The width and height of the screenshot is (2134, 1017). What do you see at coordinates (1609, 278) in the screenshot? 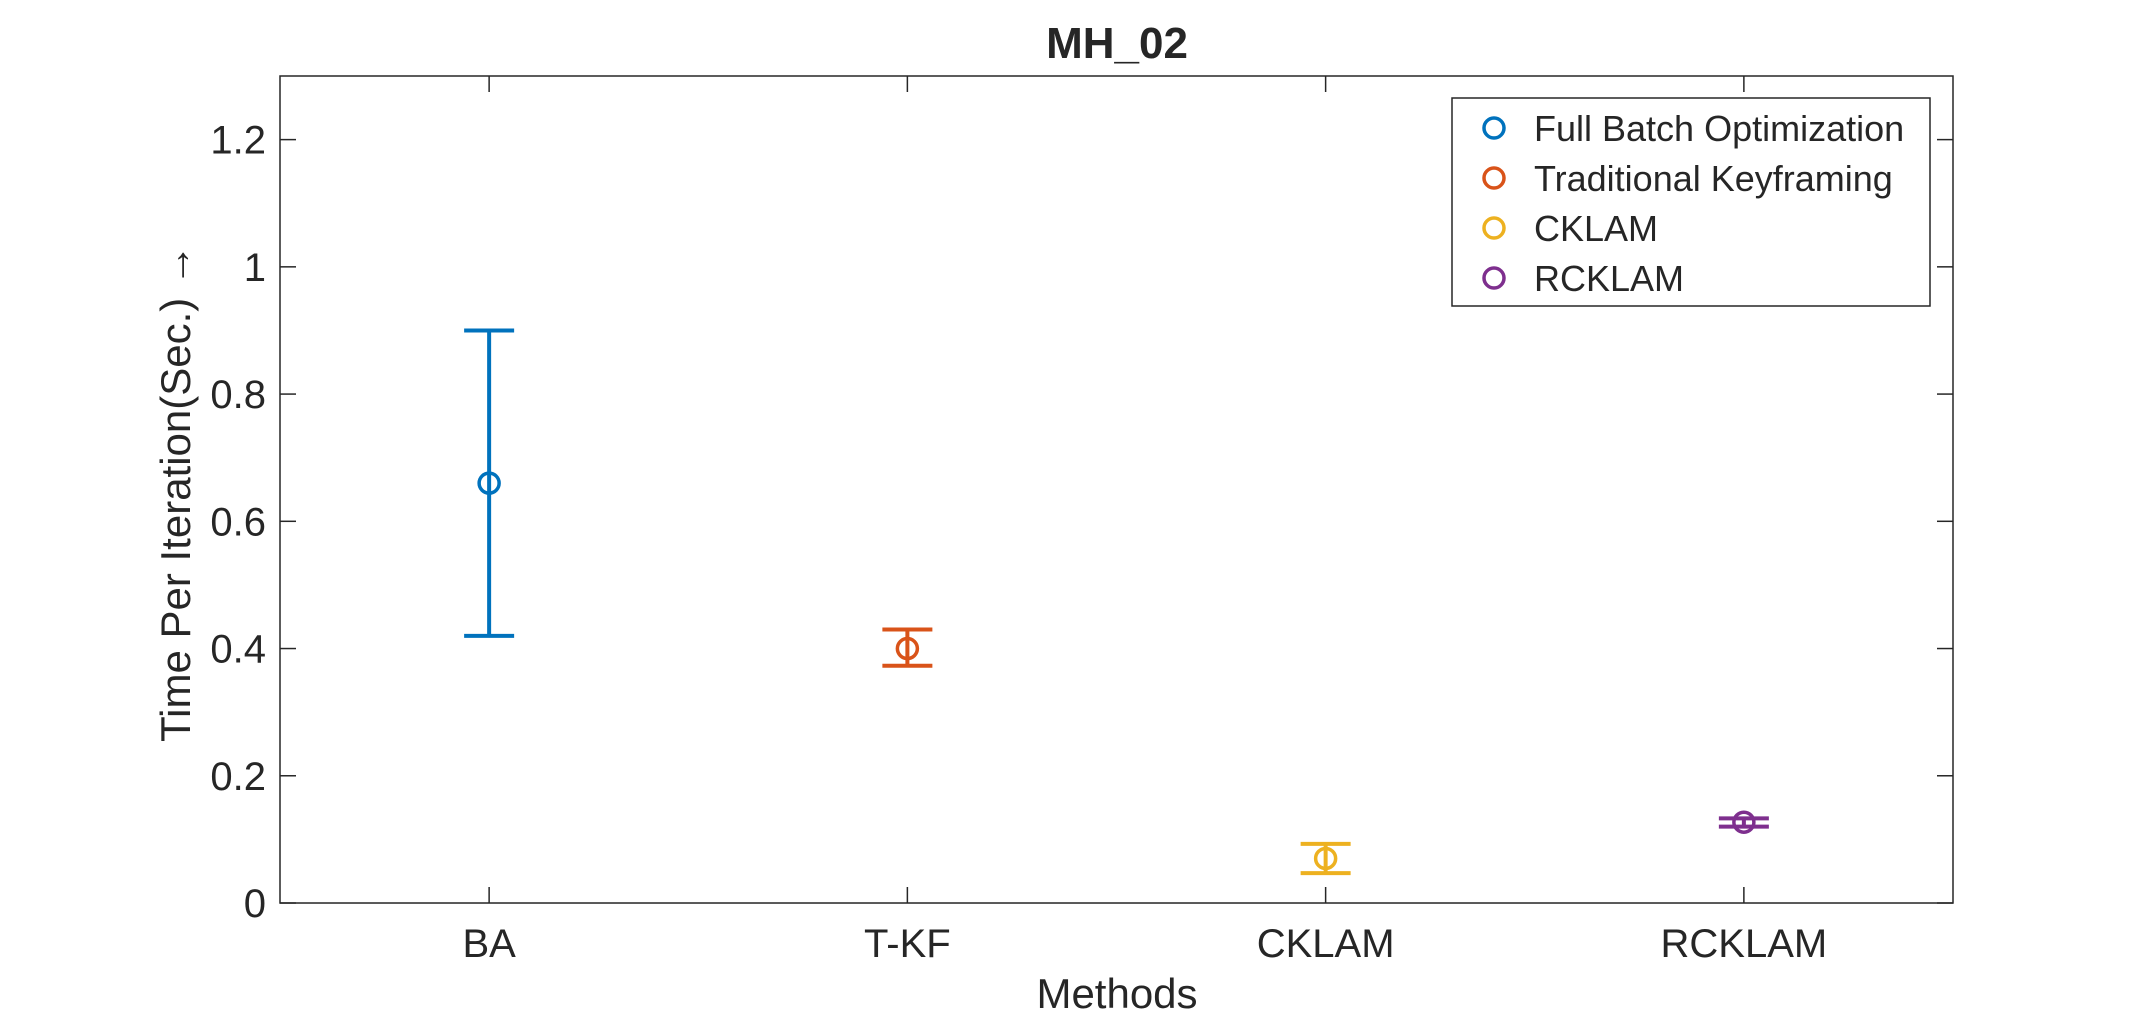
I see `legend-label: RCKLAM` at bounding box center [1609, 278].